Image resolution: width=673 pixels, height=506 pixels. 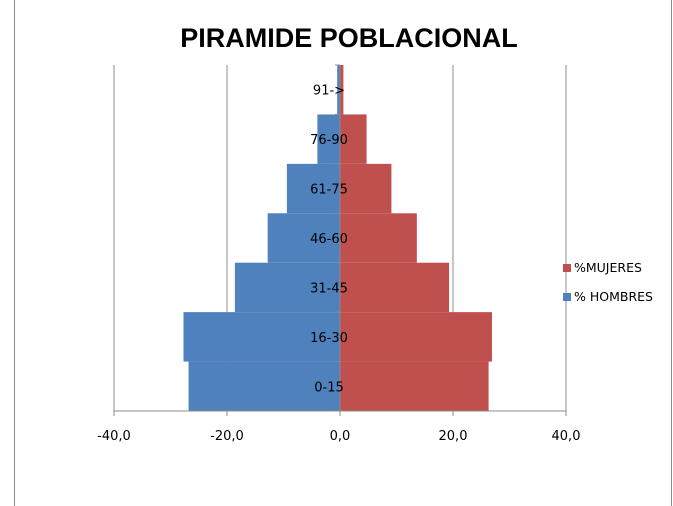 I want to click on category-label: 46-60, so click(x=329, y=239).